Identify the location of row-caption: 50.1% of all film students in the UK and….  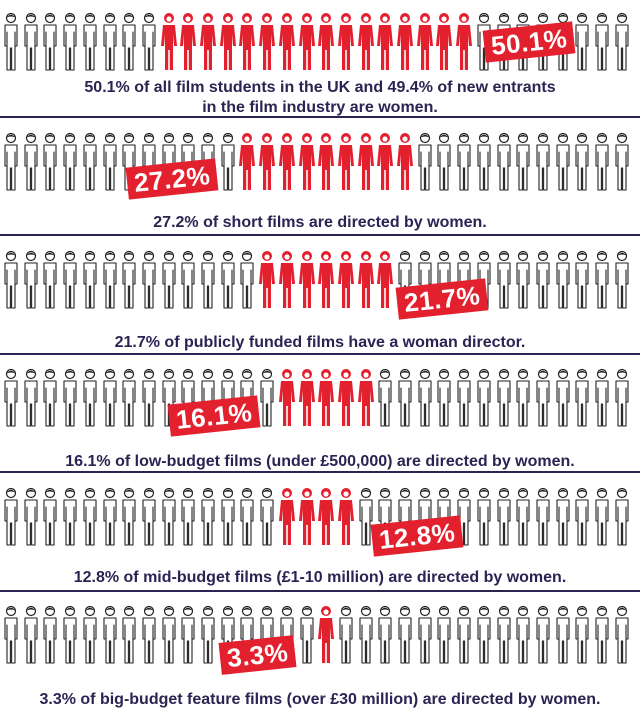
(320, 97).